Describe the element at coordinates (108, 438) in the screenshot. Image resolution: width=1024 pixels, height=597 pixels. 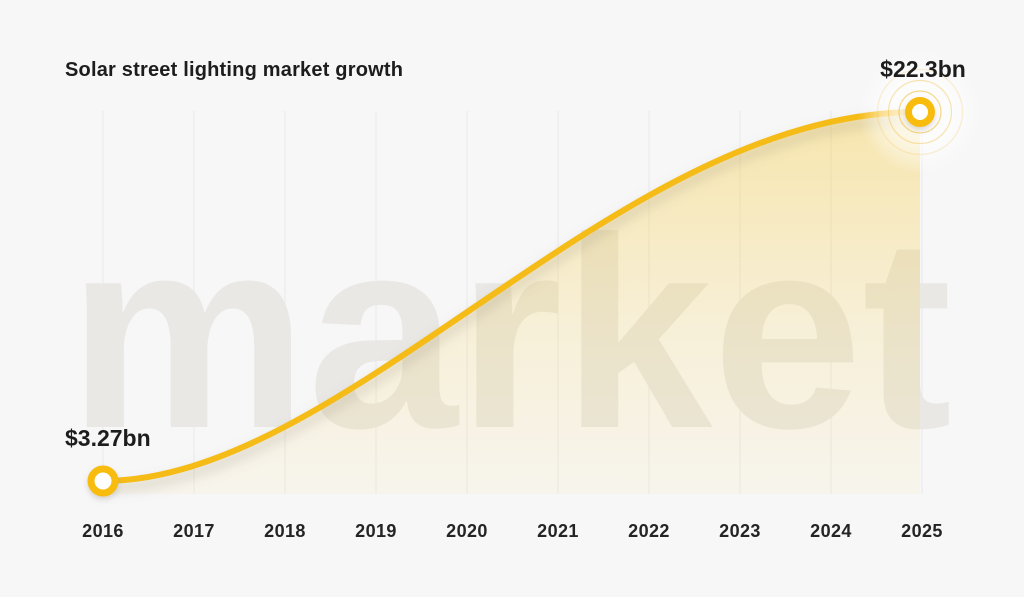
I see `start-value-label: $3.27bn` at that location.